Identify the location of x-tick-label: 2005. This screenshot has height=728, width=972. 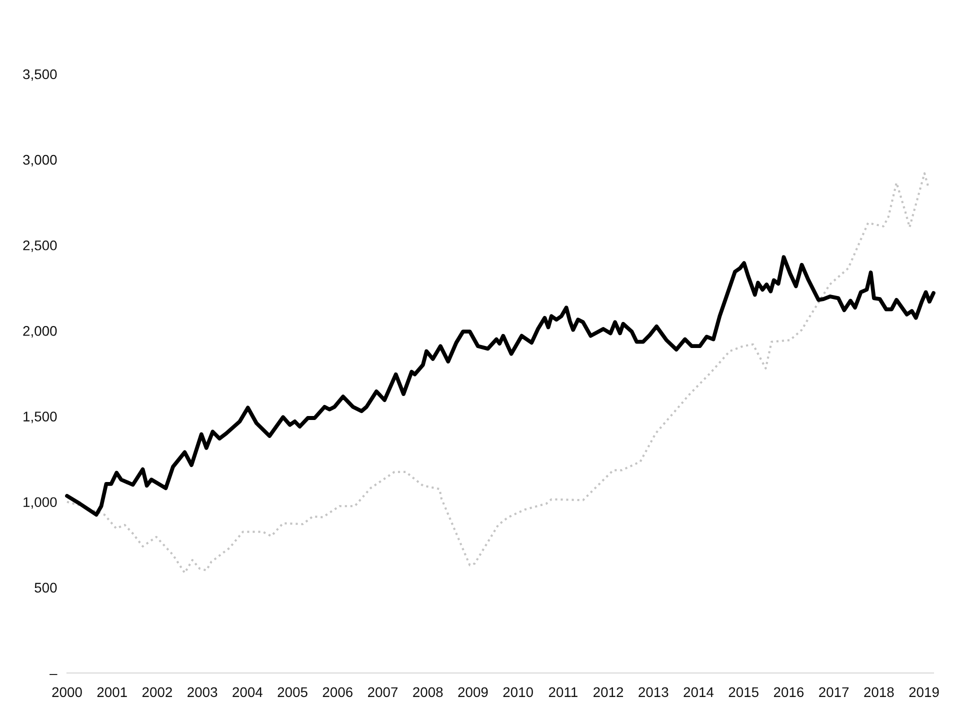
(293, 692).